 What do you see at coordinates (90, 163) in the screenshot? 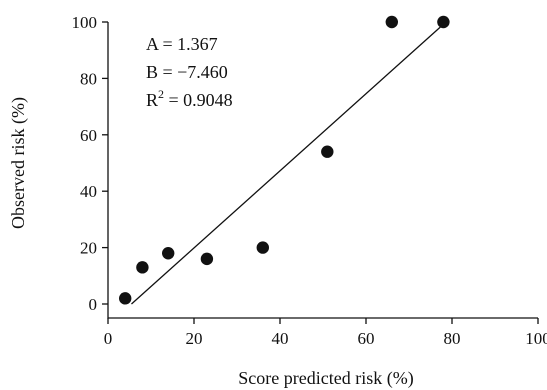
I see `y-axis-ticks: 0 20 40 60 80 100` at bounding box center [90, 163].